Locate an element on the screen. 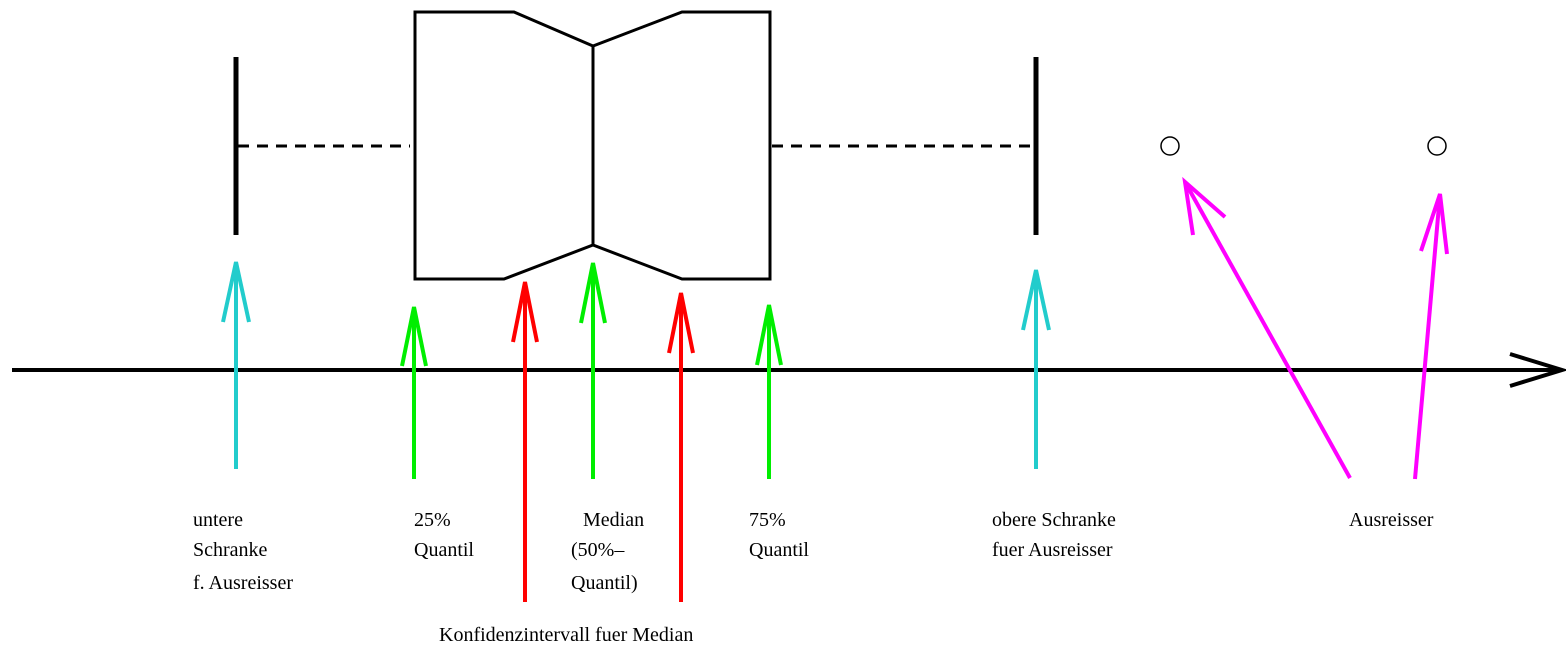  box-outline is located at coordinates (592, 145).